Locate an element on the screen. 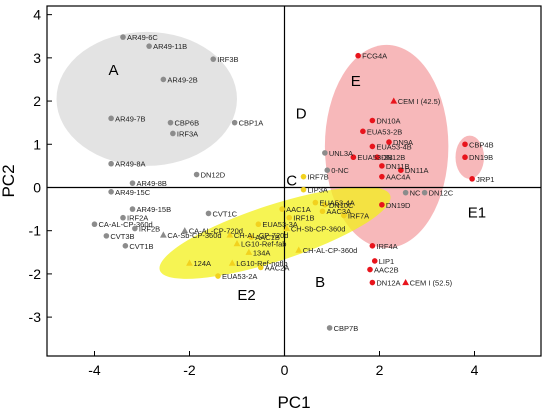 This screenshot has width=550, height=416. point-label-4-6: AAC3A is located at coordinates (339, 211).